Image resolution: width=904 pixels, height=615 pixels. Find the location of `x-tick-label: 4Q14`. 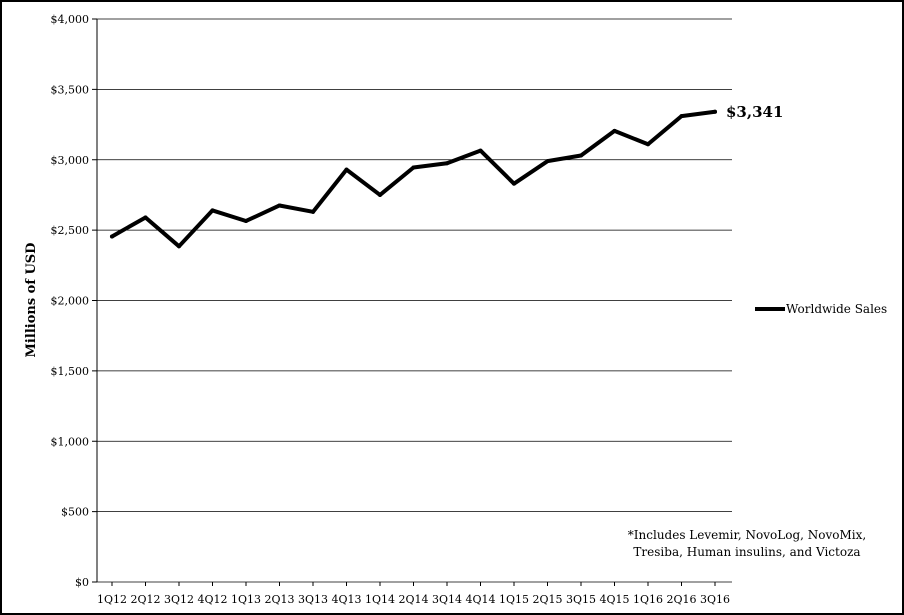

x-tick-label: 4Q14 is located at coordinates (480, 599).